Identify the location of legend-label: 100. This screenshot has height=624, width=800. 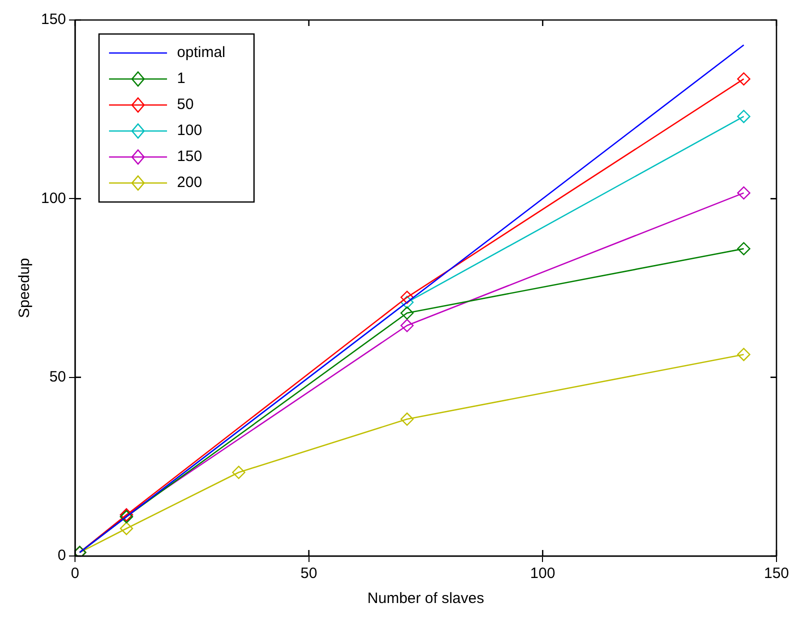
(189, 131).